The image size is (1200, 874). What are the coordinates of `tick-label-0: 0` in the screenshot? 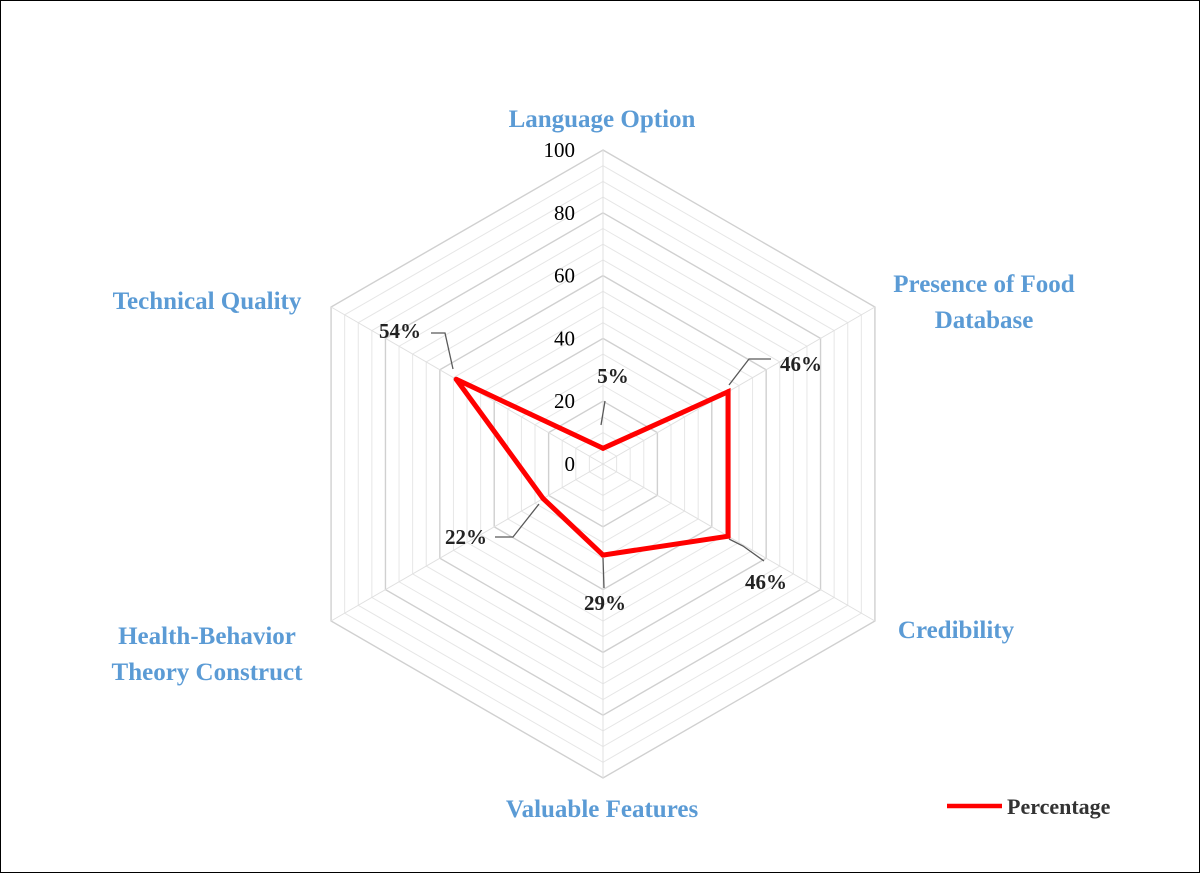 It's located at (570, 464).